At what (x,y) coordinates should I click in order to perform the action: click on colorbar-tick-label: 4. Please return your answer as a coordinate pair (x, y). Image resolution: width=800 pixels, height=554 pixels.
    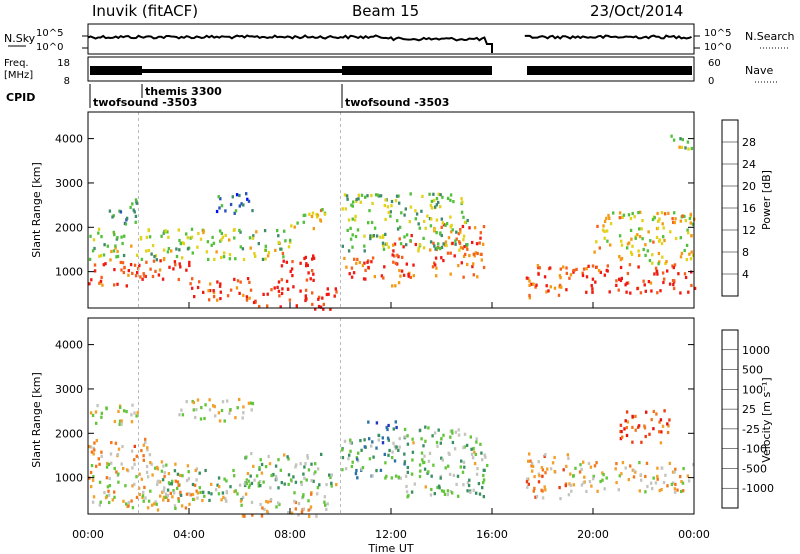
    Looking at the image, I should click on (745, 274).